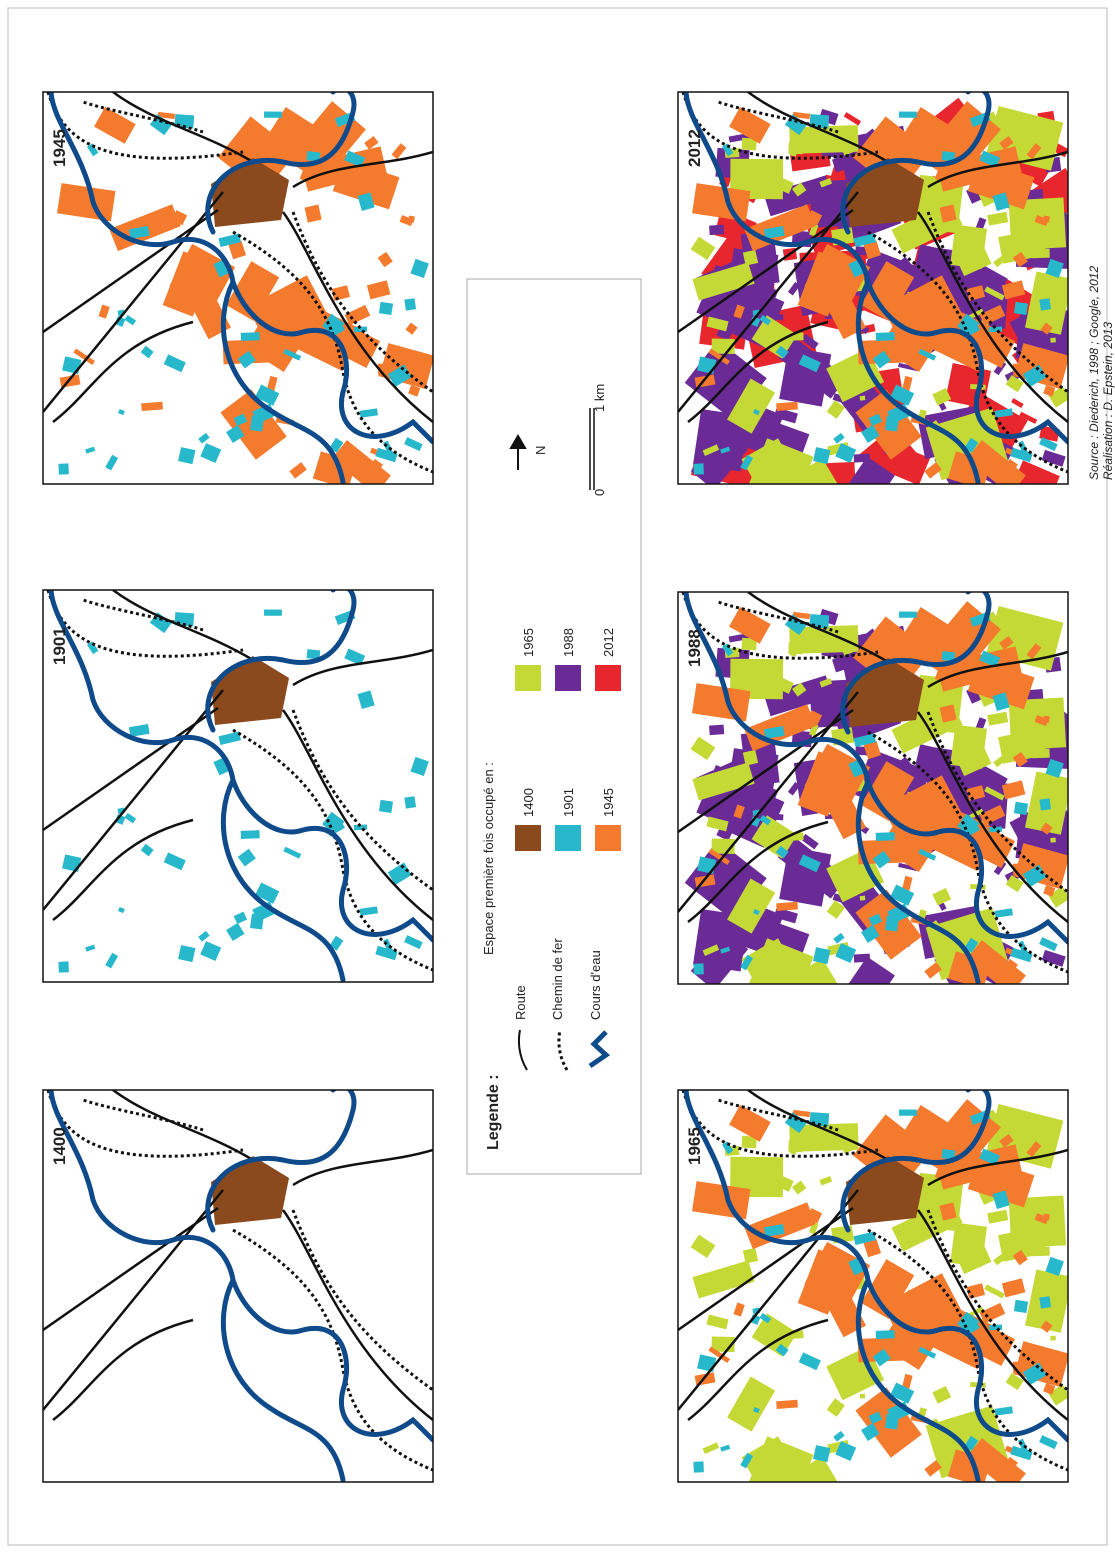  What do you see at coordinates (59, 1146) in the screenshot?
I see `panel-year: 1400` at bounding box center [59, 1146].